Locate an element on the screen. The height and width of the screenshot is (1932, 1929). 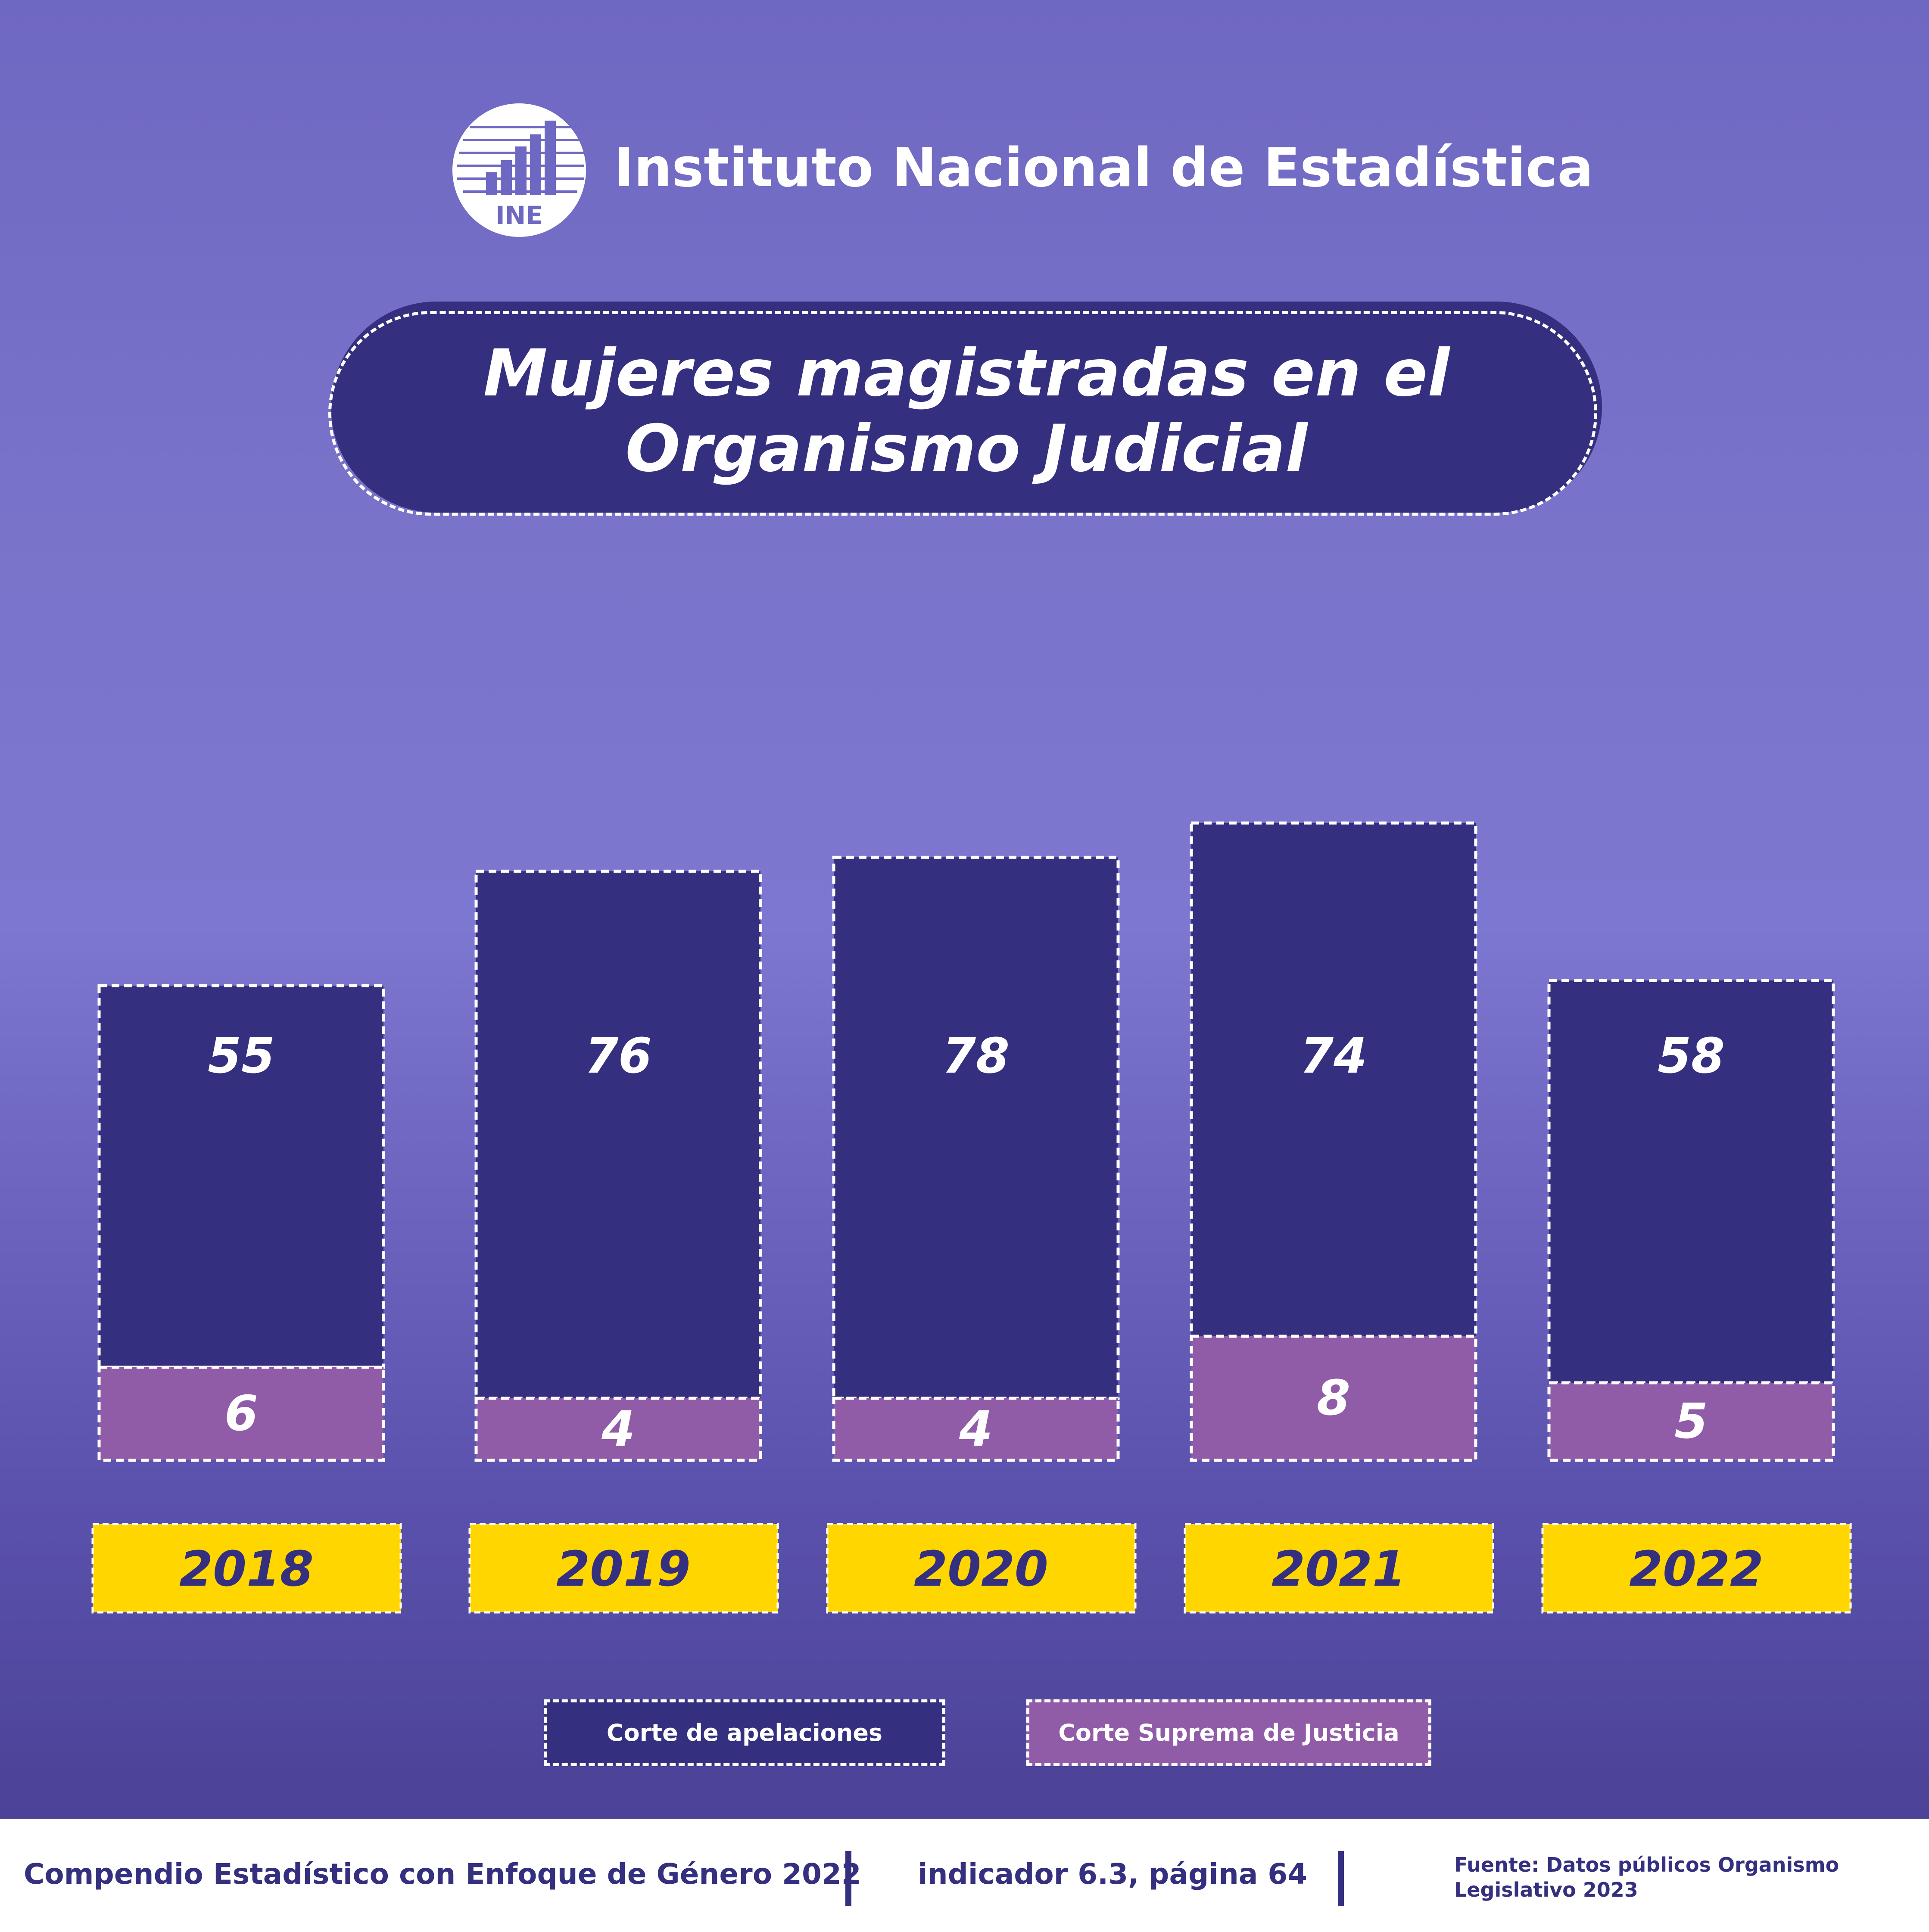
title-dashed-border is located at coordinates (962, 414).